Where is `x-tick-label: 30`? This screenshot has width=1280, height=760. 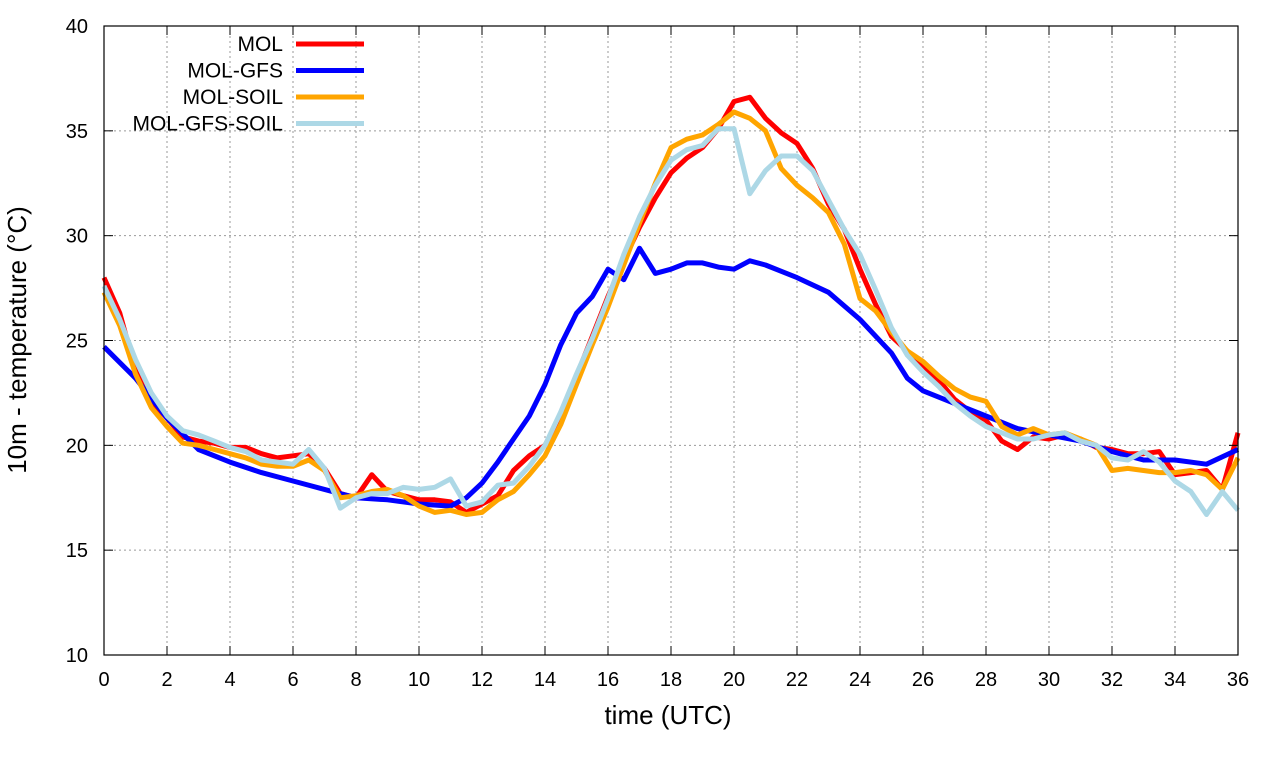
x-tick-label: 30 is located at coordinates (1049, 680).